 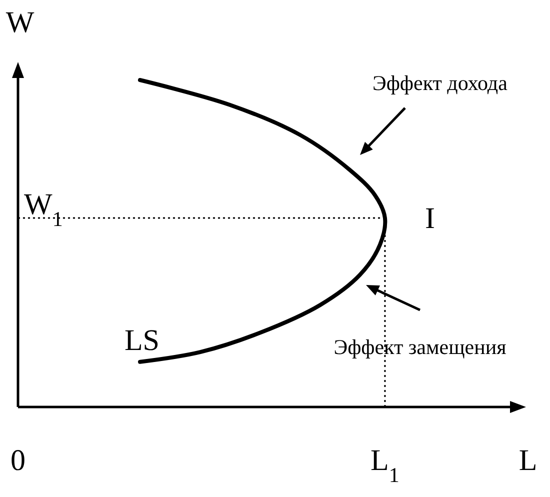 What do you see at coordinates (420, 347) in the screenshot?
I see `annotation: Эффект замещения` at bounding box center [420, 347].